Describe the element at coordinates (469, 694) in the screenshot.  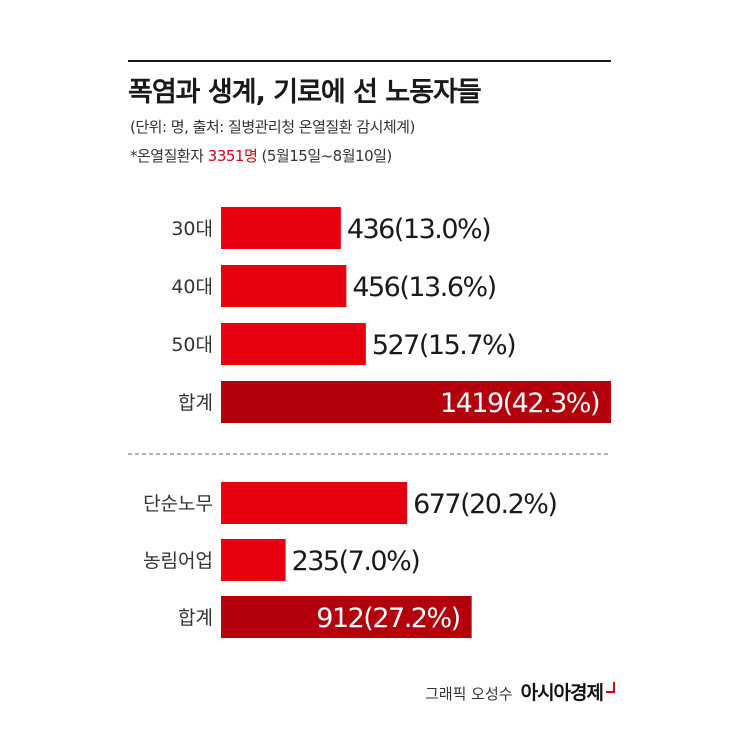
I see `credit-byline: 그래픽 오성수` at that location.